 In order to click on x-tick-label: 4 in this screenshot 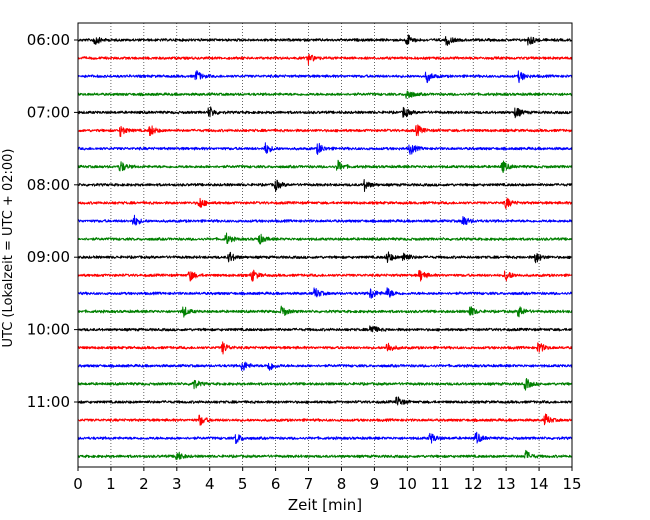, I will do `click(210, 484)`.